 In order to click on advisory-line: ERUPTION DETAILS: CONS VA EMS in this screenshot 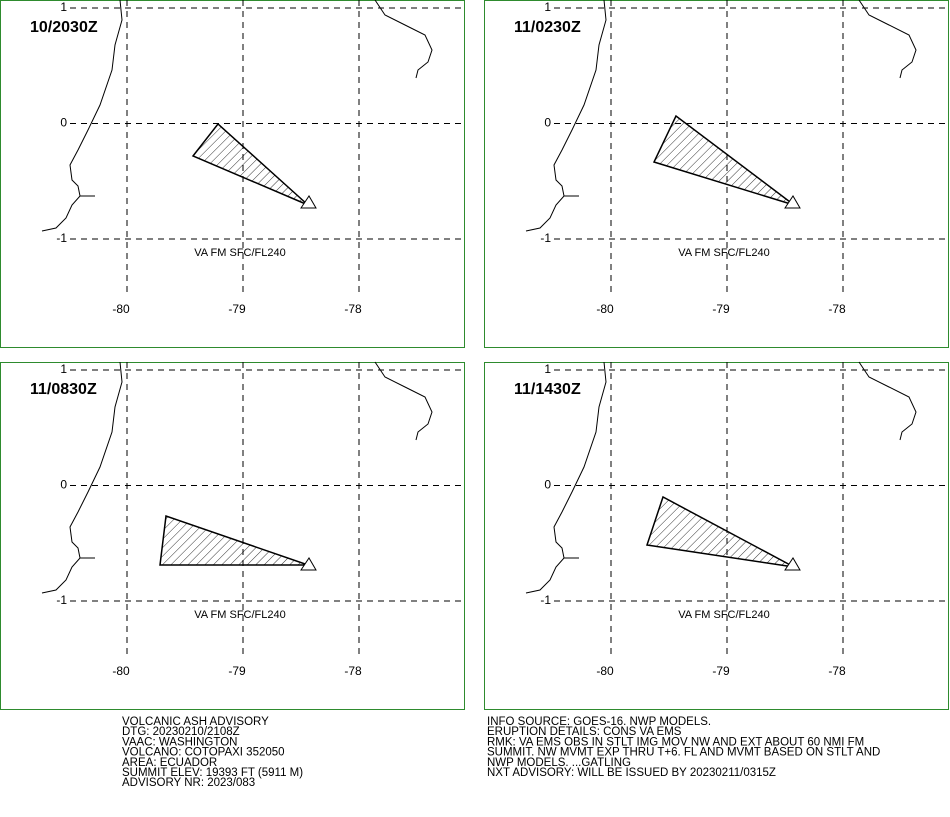, I will do `click(584, 732)`.